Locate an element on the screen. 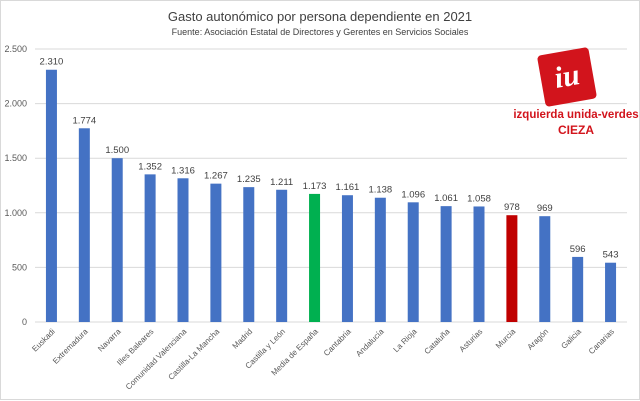  data-label: 1.267 is located at coordinates (216, 176).